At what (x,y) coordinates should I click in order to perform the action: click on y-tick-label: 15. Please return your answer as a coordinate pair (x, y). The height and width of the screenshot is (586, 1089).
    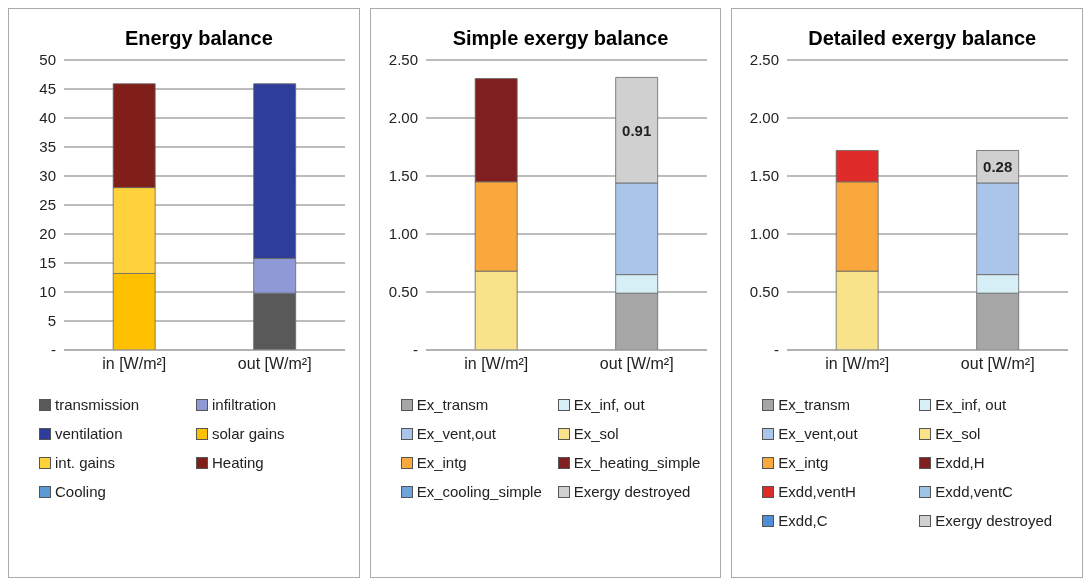
    Looking at the image, I should click on (47, 263).